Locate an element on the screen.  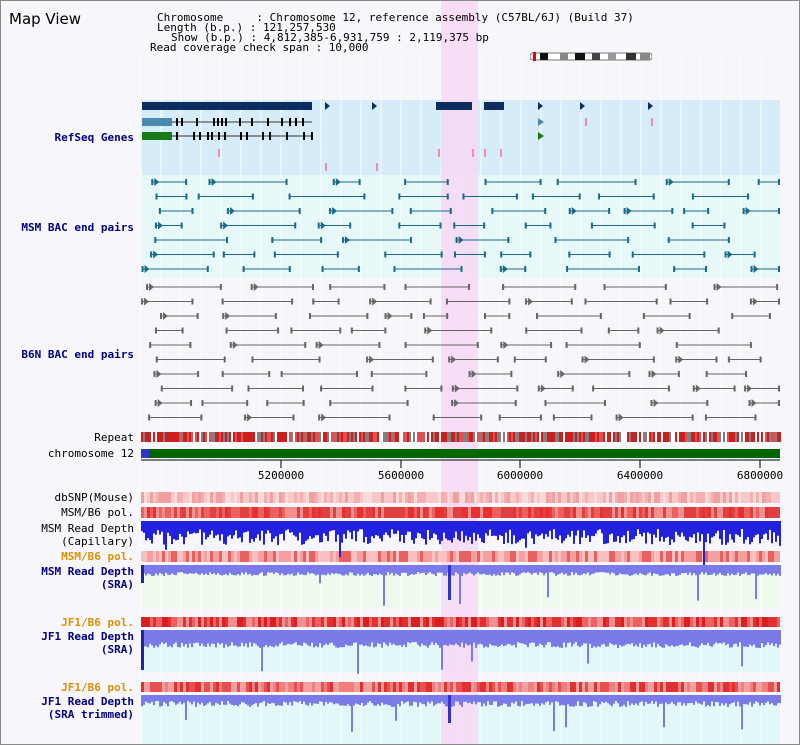
chromosome-ideogram is located at coordinates (591, 56).